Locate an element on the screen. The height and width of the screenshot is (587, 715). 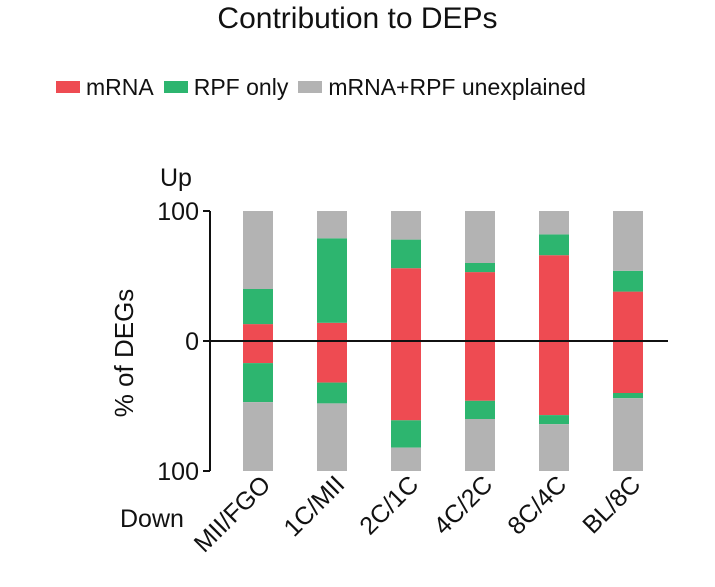
x-tick-label-bl-8c: BL/8C is located at coordinates (611, 504).